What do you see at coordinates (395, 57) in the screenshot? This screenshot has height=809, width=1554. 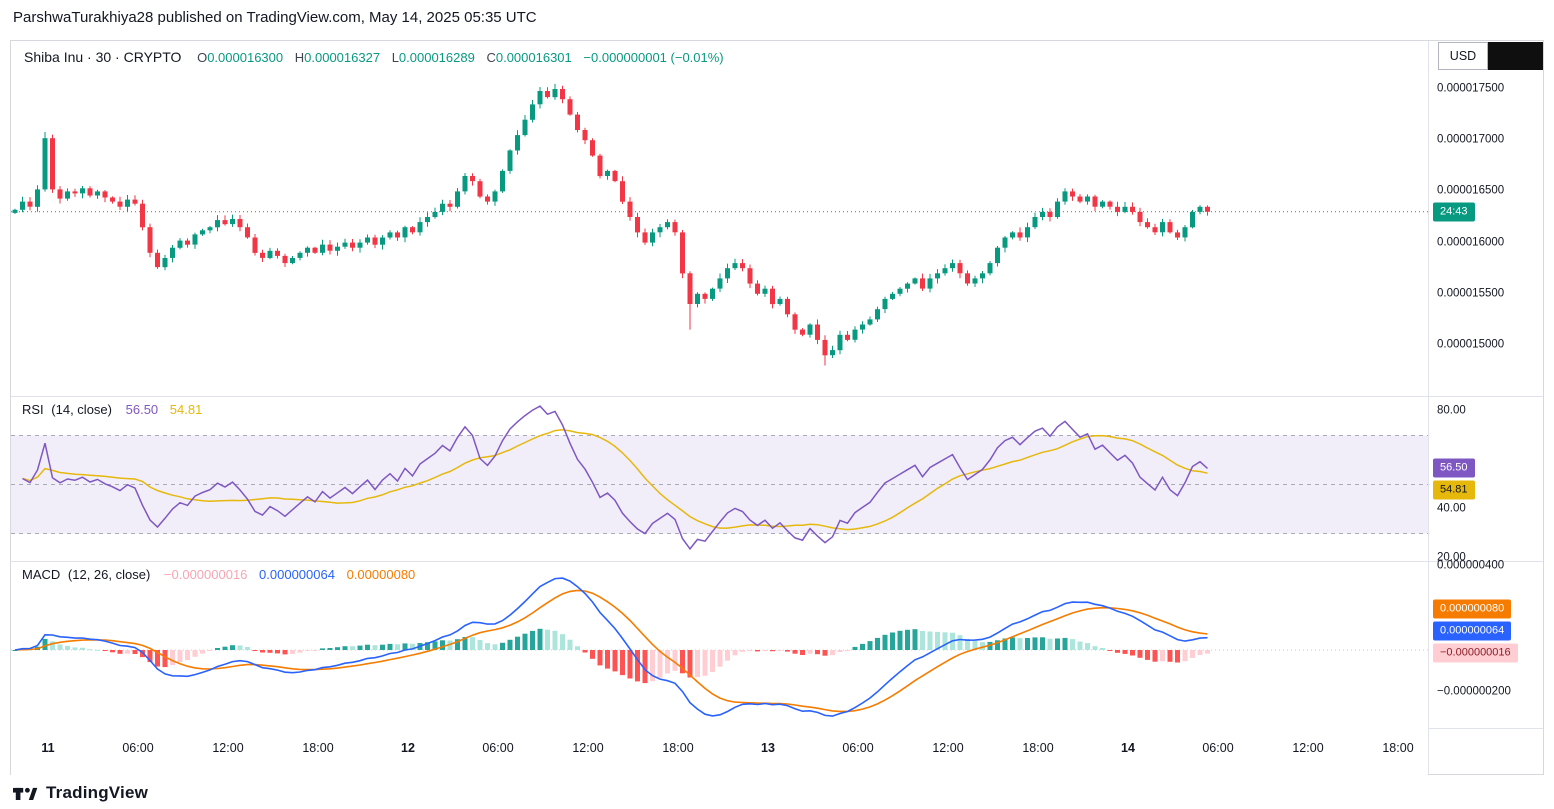 I see `ohlc-low-label: L` at bounding box center [395, 57].